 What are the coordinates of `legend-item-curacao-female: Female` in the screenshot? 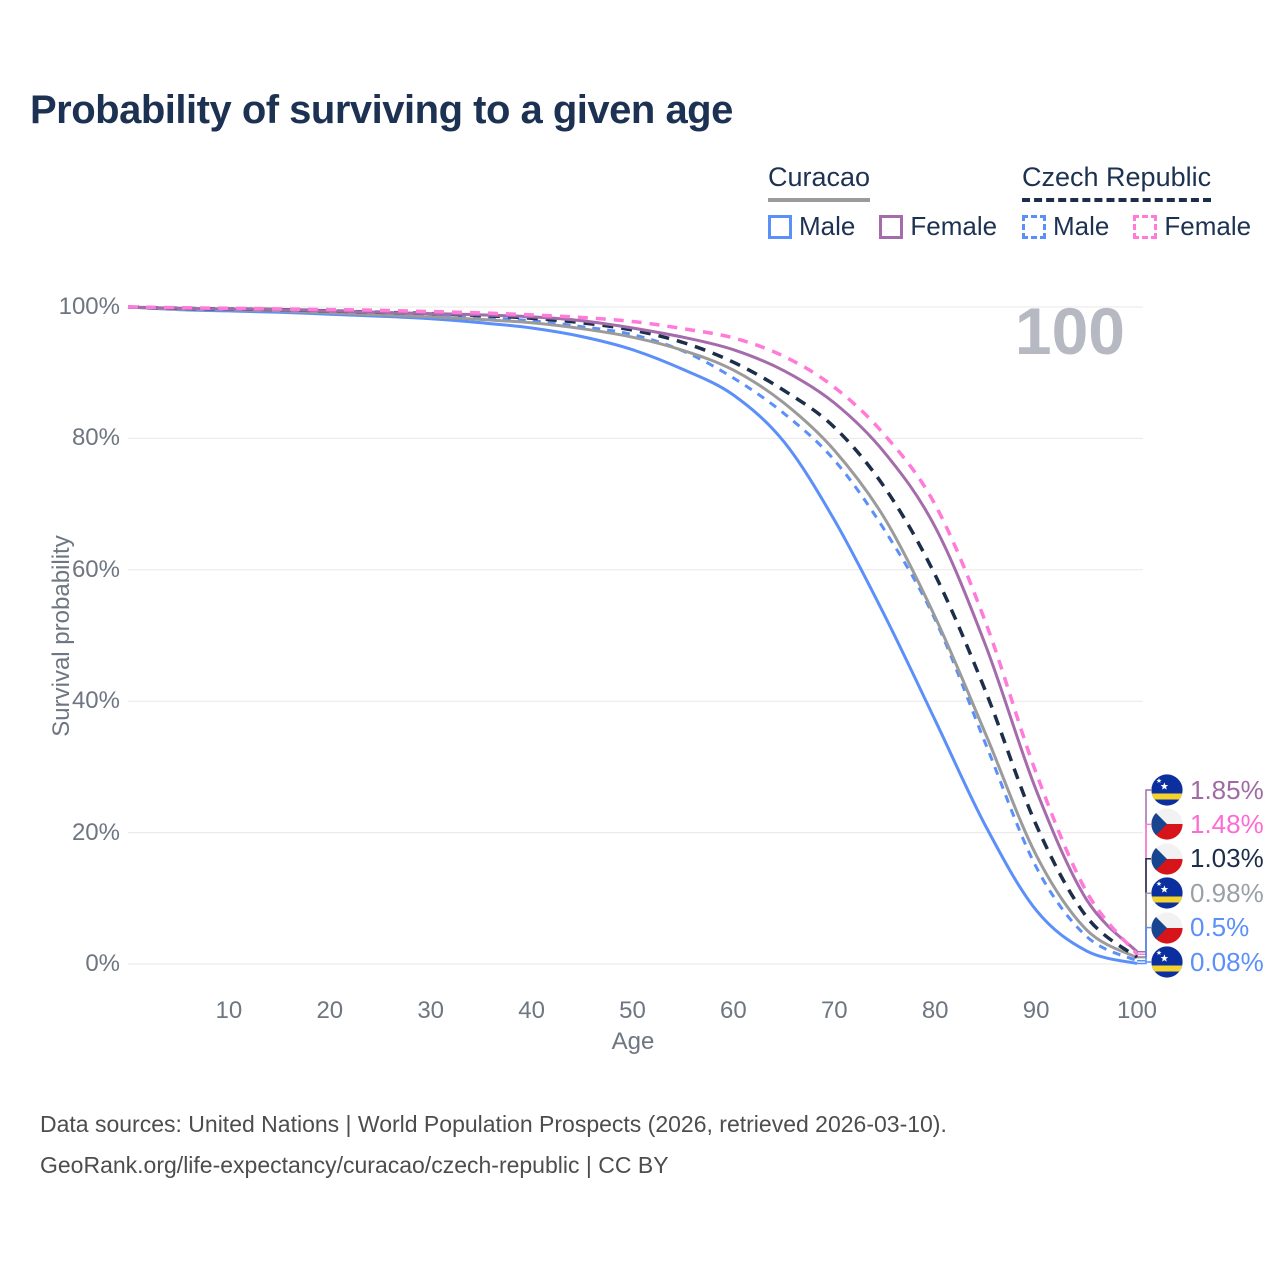 It's located at (938, 226).